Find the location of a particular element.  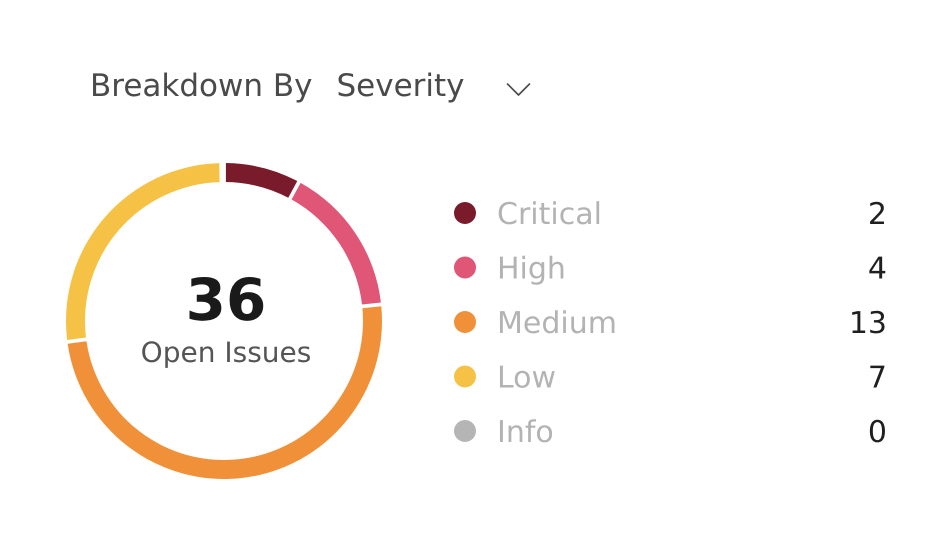

chart-title: Breakdown By is located at coordinates (201, 86).